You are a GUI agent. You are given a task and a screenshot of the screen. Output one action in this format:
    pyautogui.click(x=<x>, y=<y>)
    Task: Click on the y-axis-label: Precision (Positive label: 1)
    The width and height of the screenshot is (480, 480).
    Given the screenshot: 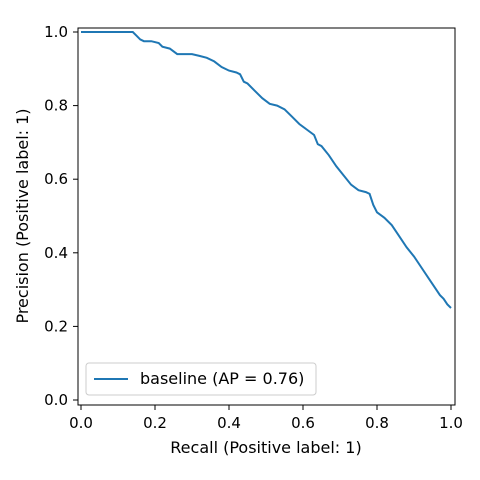 What is the action you would take?
    pyautogui.click(x=22, y=215)
    